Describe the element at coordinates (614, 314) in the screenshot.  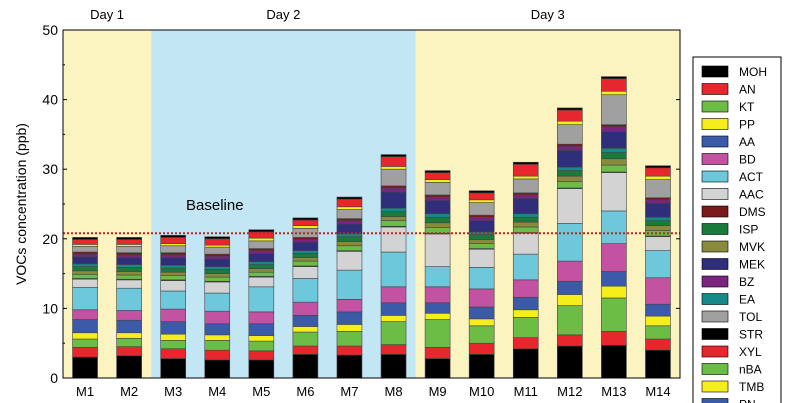
I see `bar-segment-M13-nBA` at that location.